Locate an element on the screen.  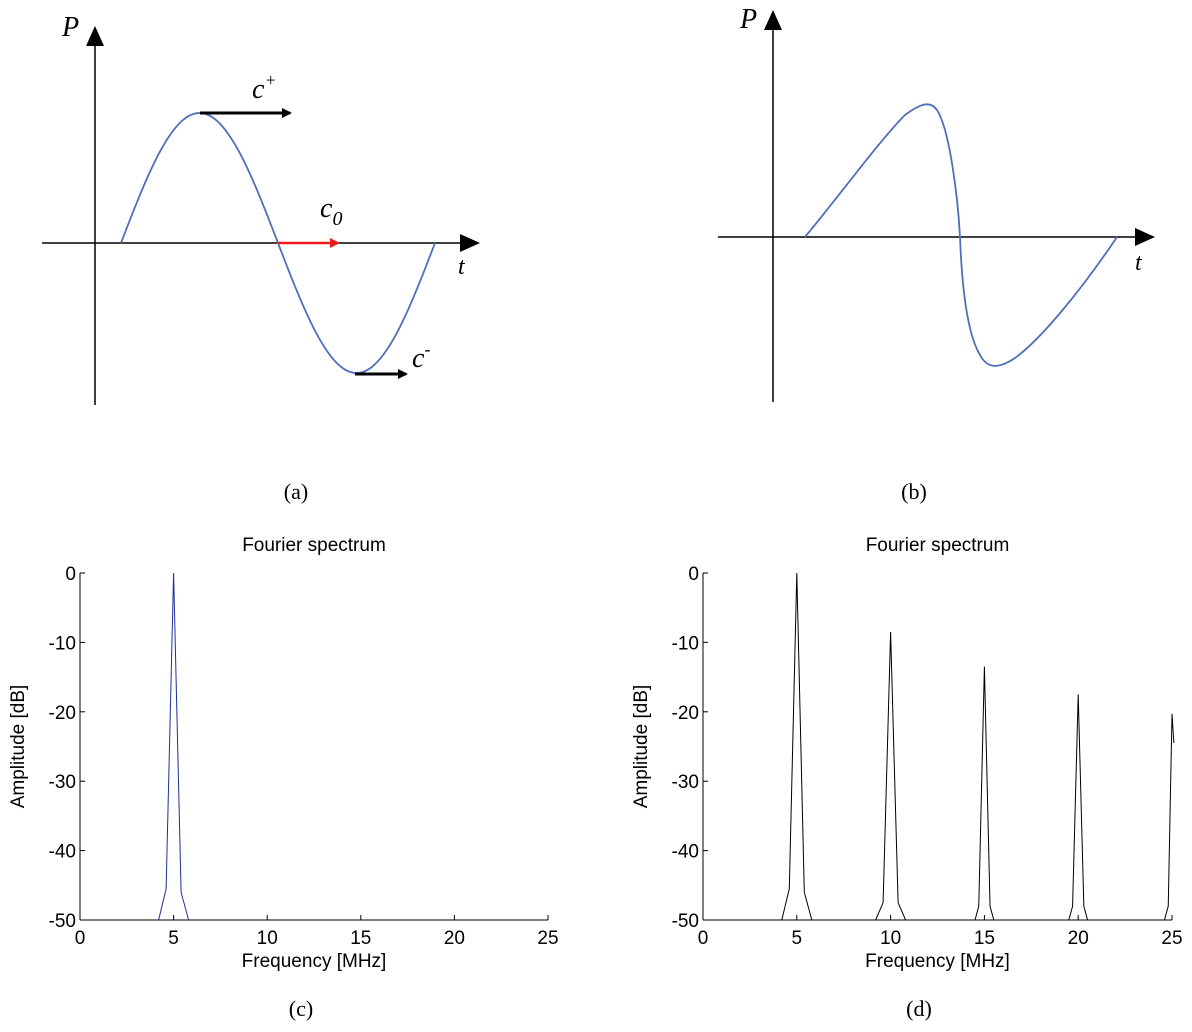
panel-a-y-label: P is located at coordinates (70, 27).